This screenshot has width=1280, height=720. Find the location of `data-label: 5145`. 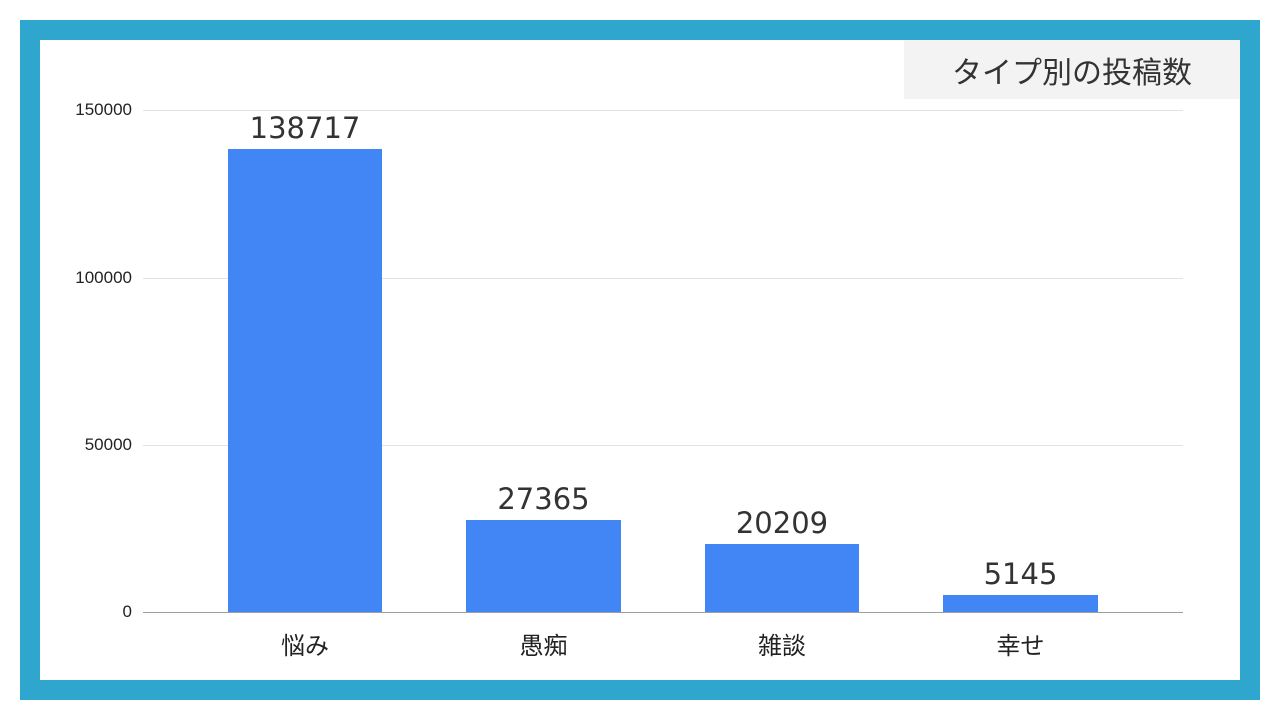

data-label: 5145 is located at coordinates (1020, 574).